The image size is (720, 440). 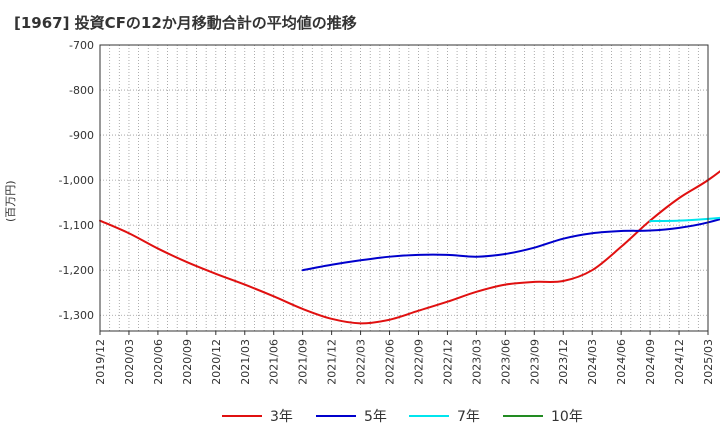 I want to click on x-tick-label: 2020/03, so click(x=129, y=362).